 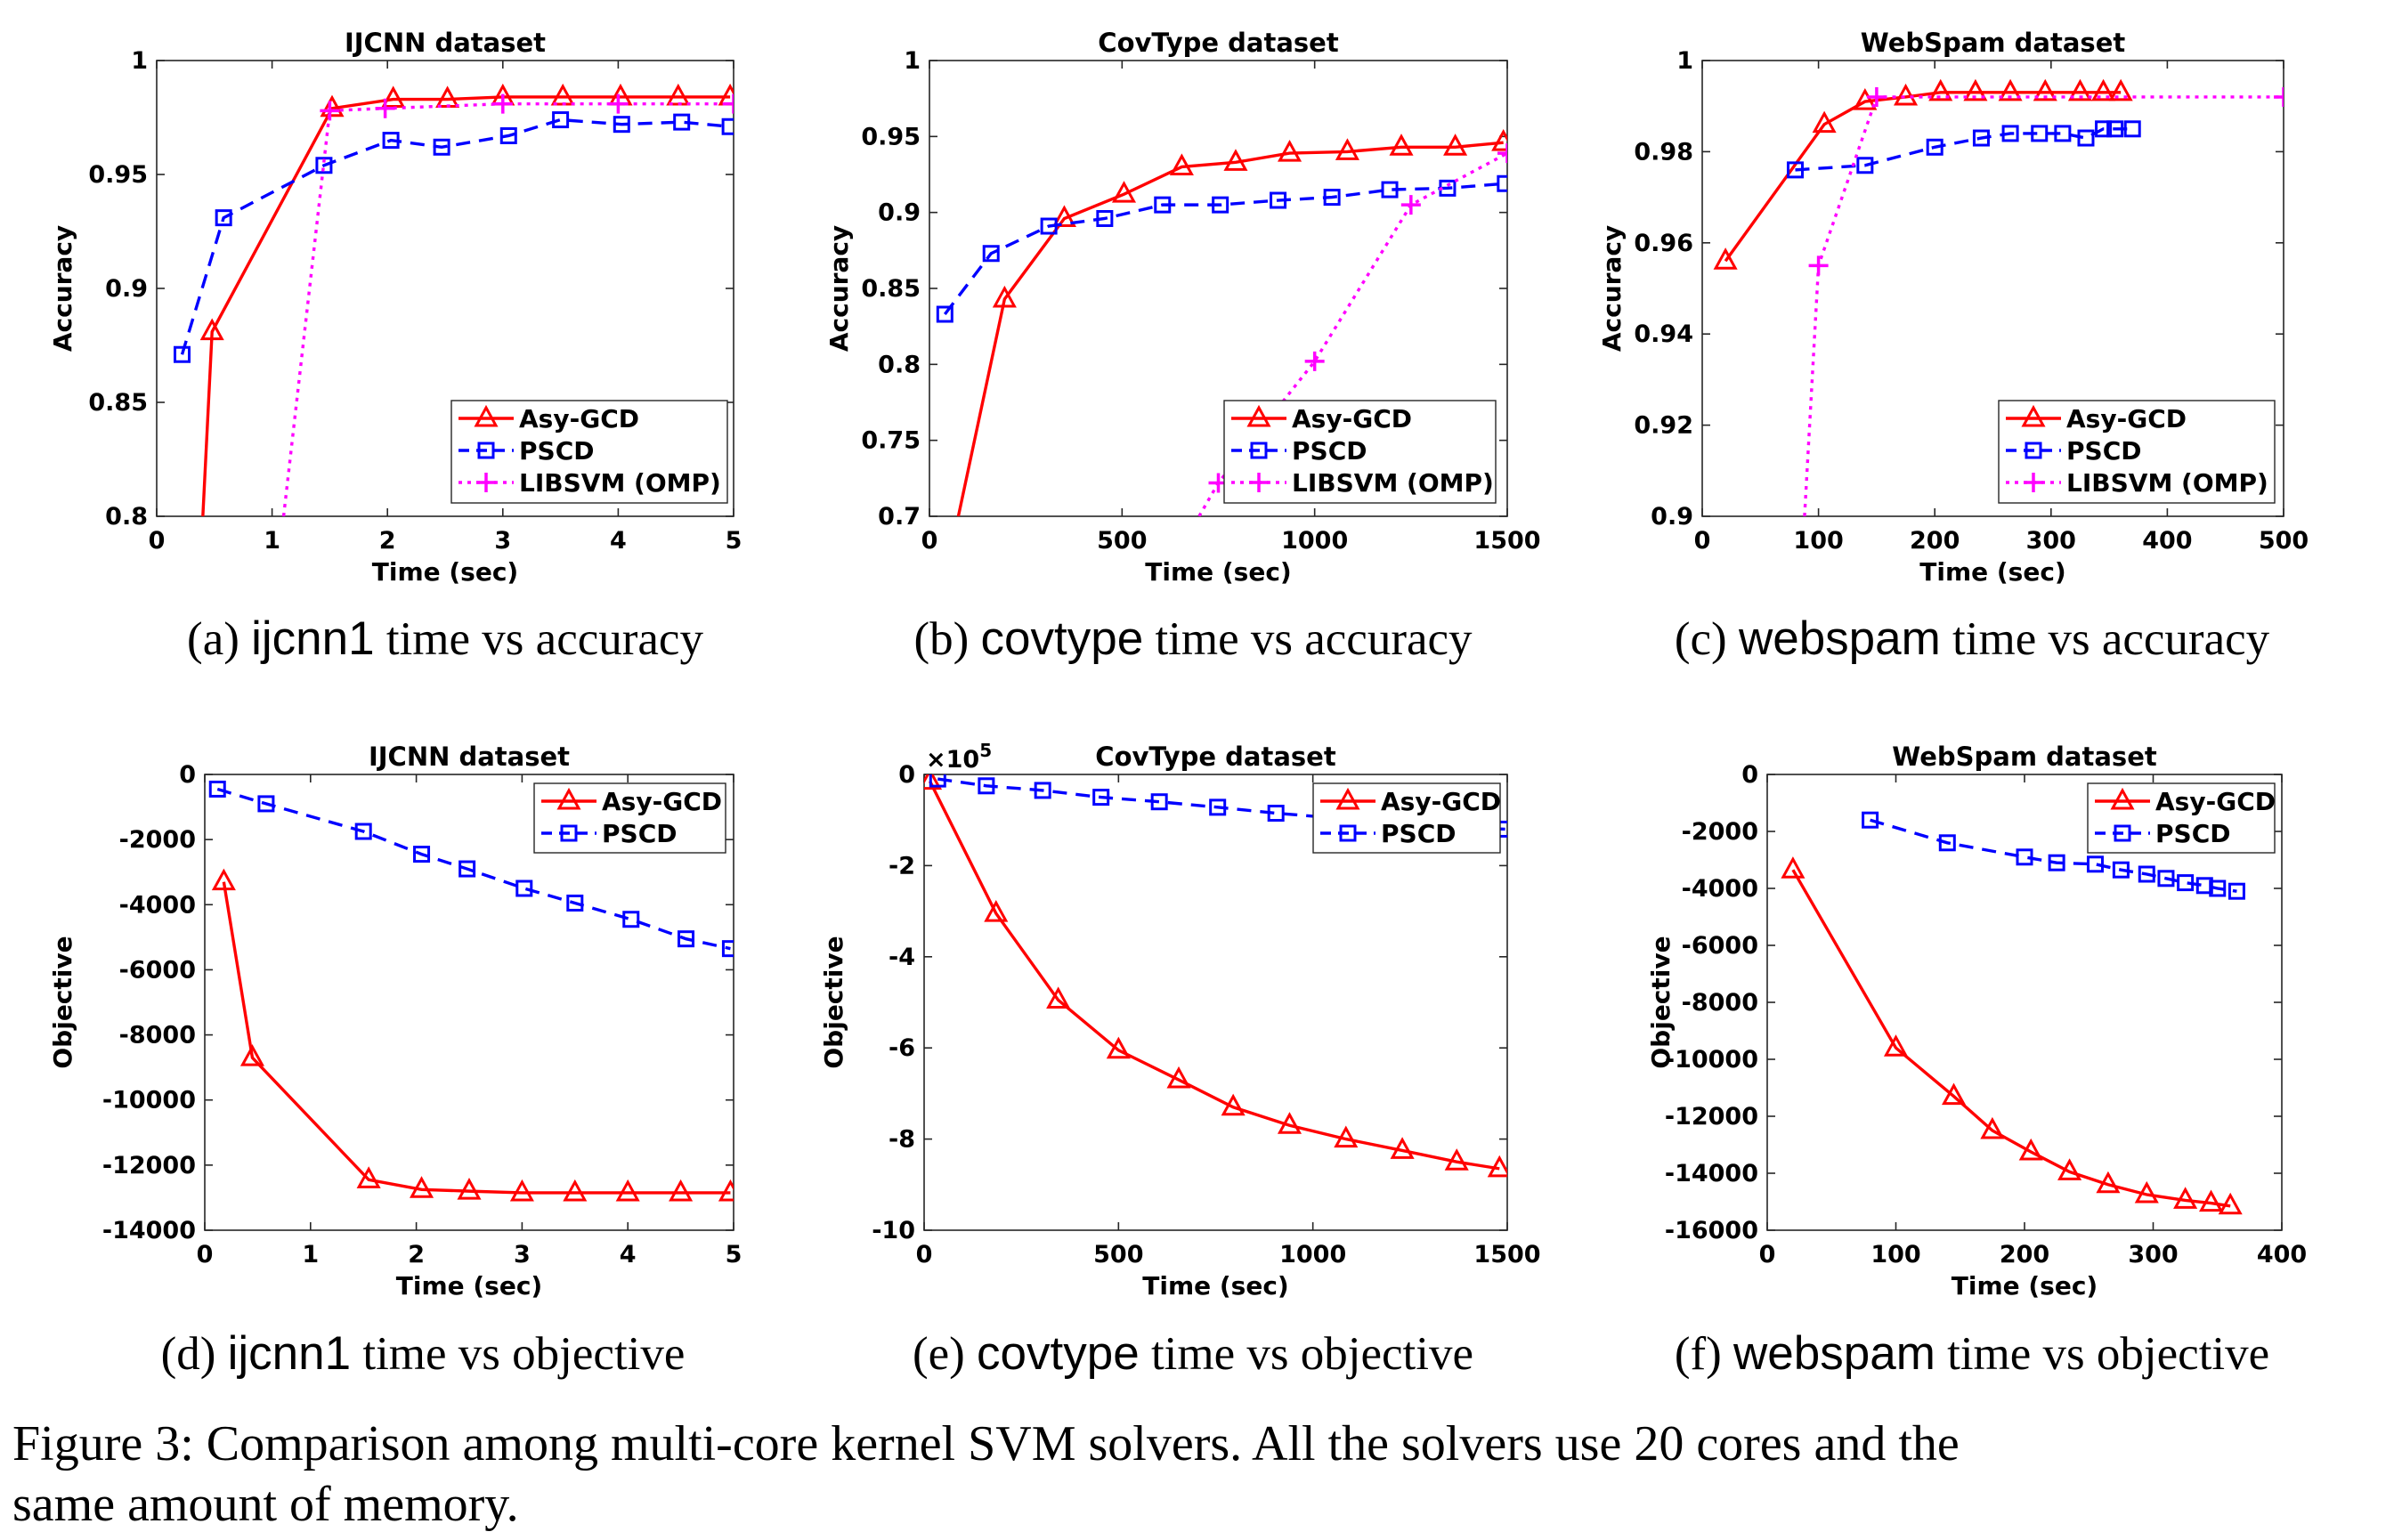 What do you see at coordinates (891, 289) in the screenshot?
I see `y-tick-label: 0.85` at bounding box center [891, 289].